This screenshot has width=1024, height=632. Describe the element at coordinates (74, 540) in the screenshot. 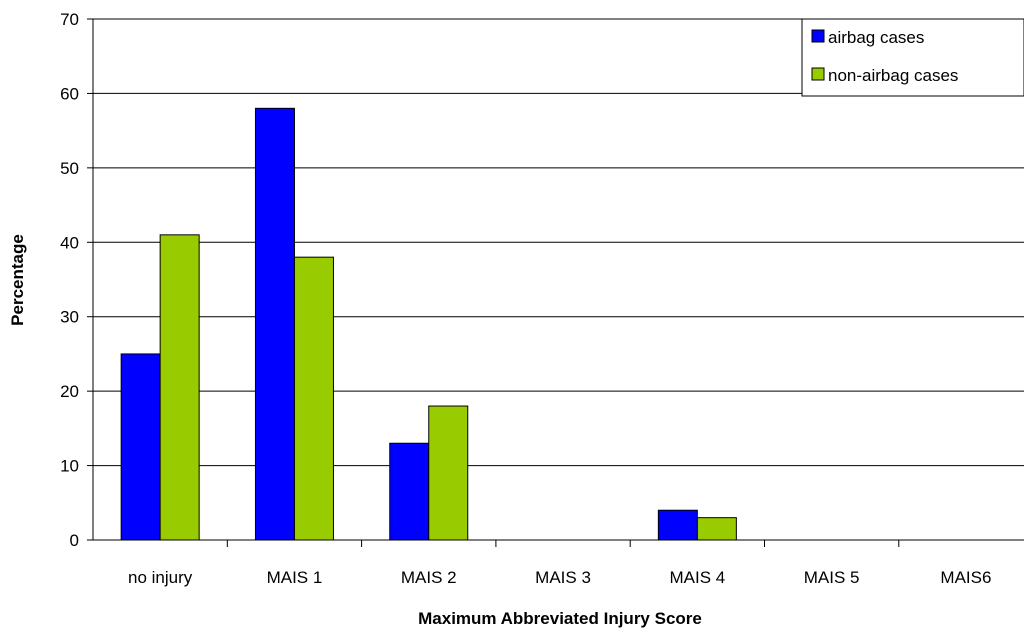

I see `y-tick-label: 0` at that location.